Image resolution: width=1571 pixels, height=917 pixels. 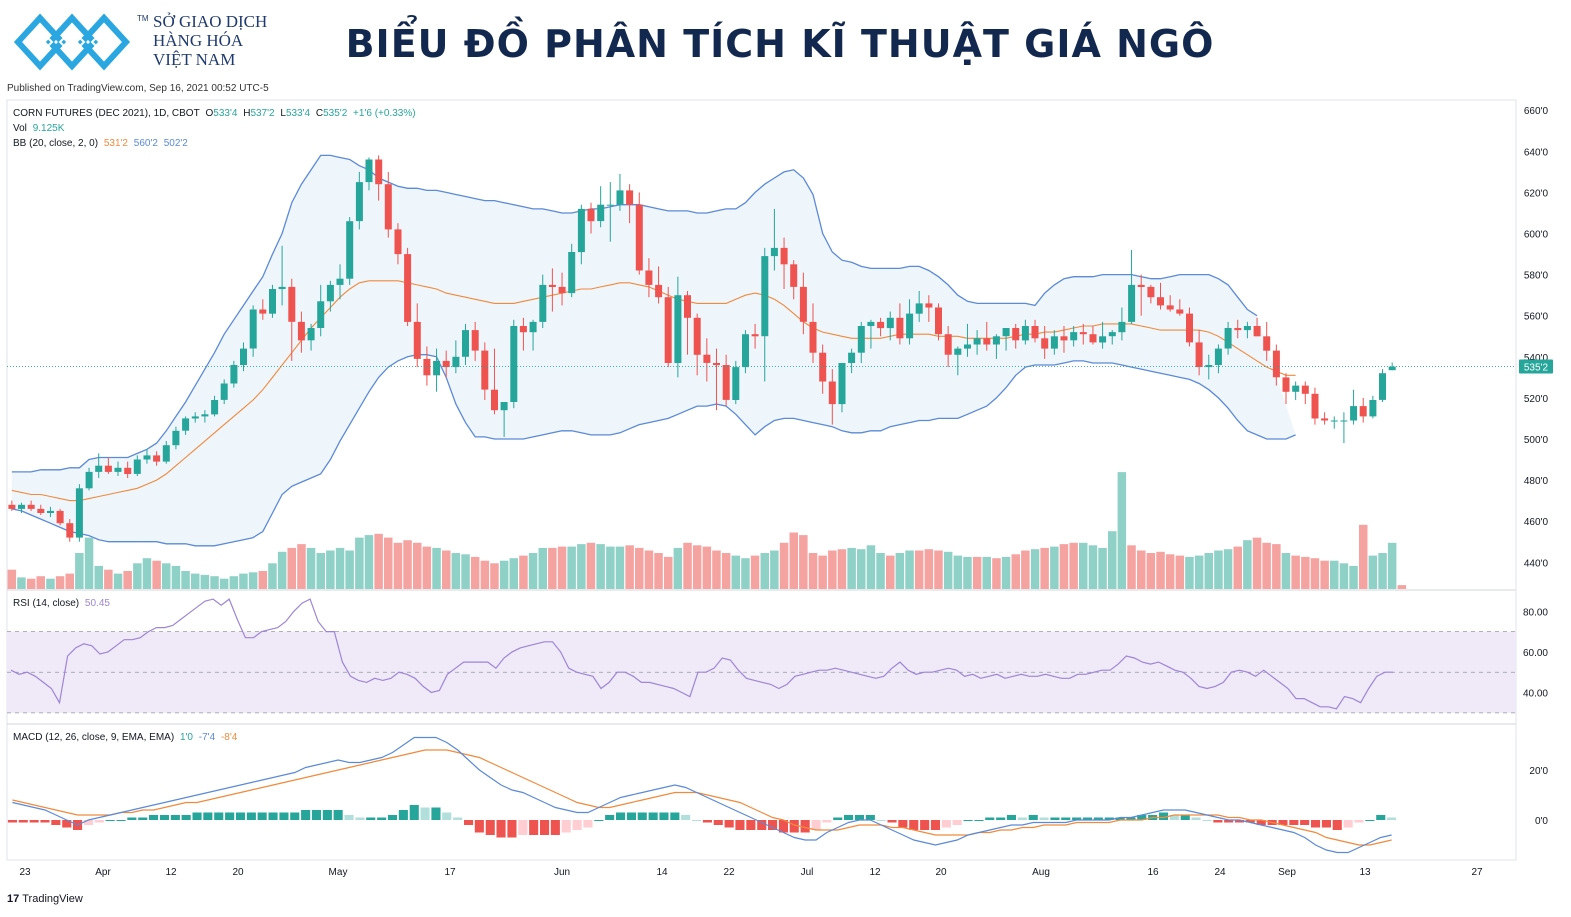 What do you see at coordinates (229, 737) in the screenshot?
I see `macd-signal-value: -8'4` at bounding box center [229, 737].